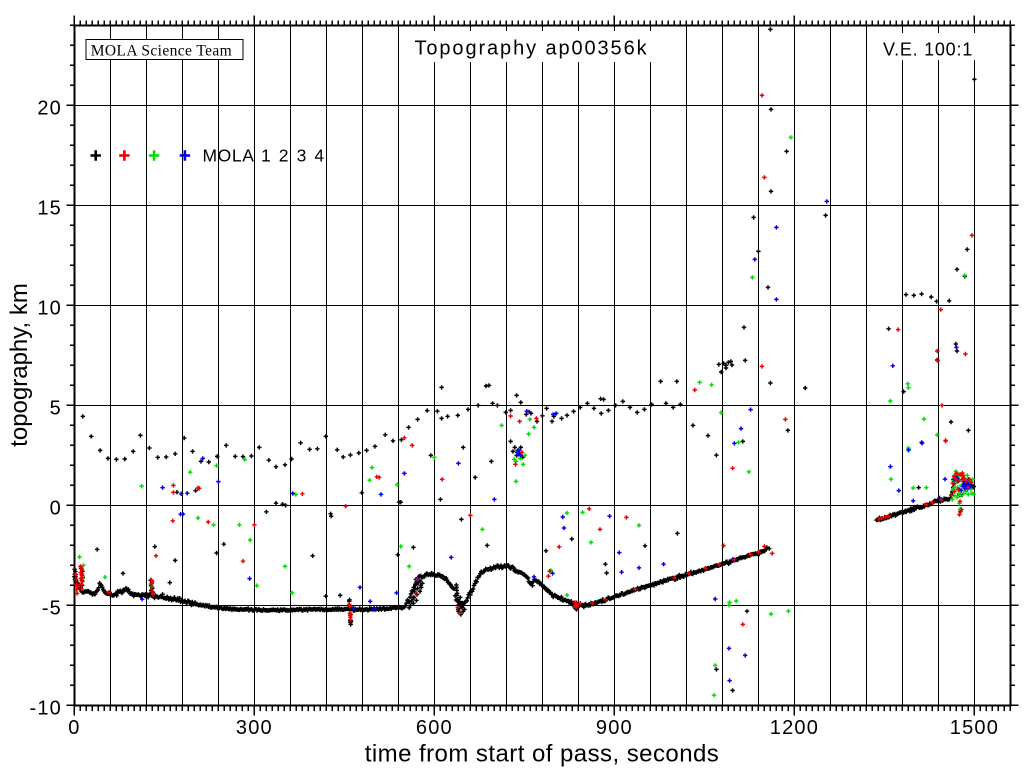  Describe the element at coordinates (49, 308) in the screenshot. I see `svg-text: 10` at that location.